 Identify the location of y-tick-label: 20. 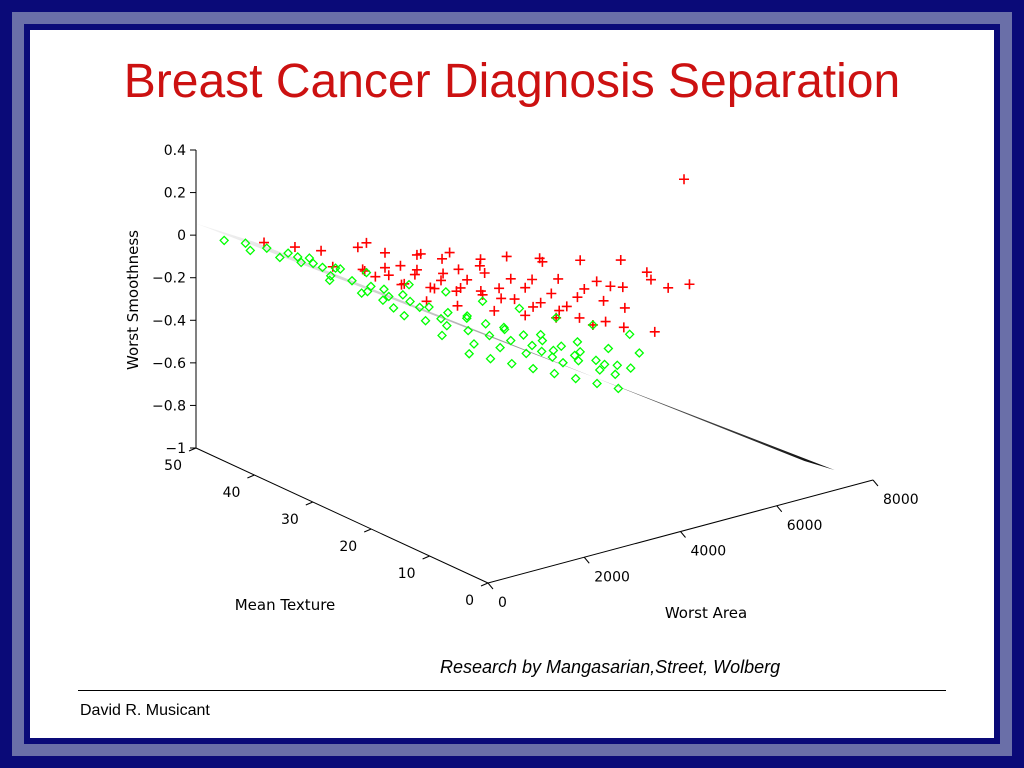
(348, 547).